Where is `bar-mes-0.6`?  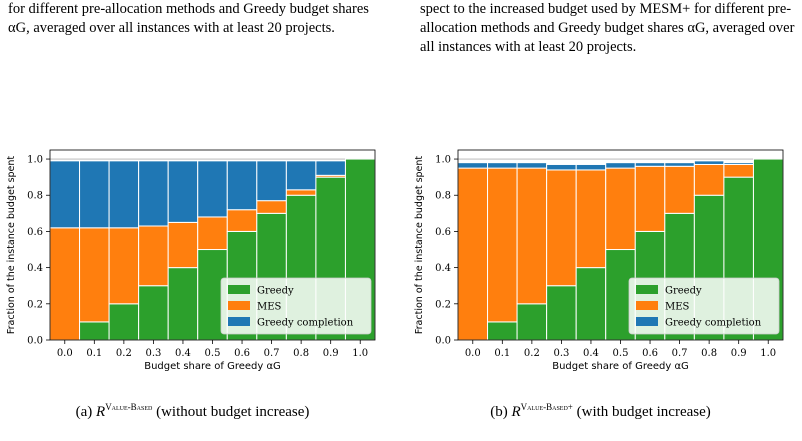 bar-mes-0.6 is located at coordinates (242, 220).